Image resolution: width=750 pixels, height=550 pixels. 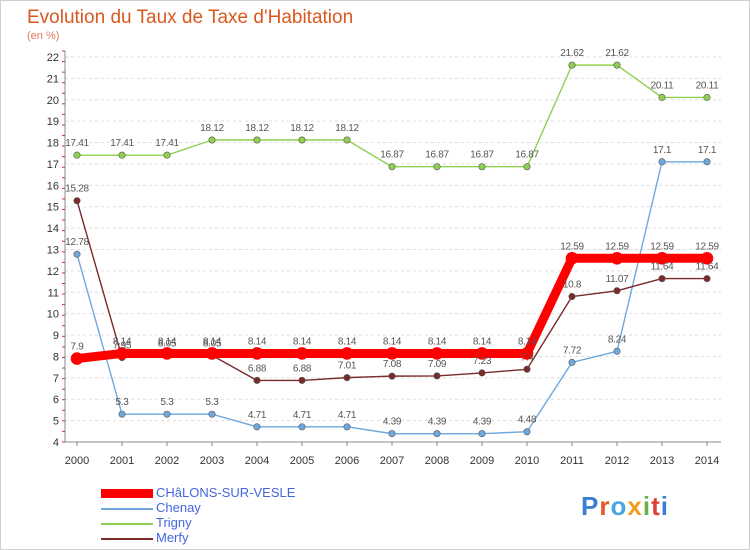 I want to click on y-tick-label: 19, so click(x=53, y=122).